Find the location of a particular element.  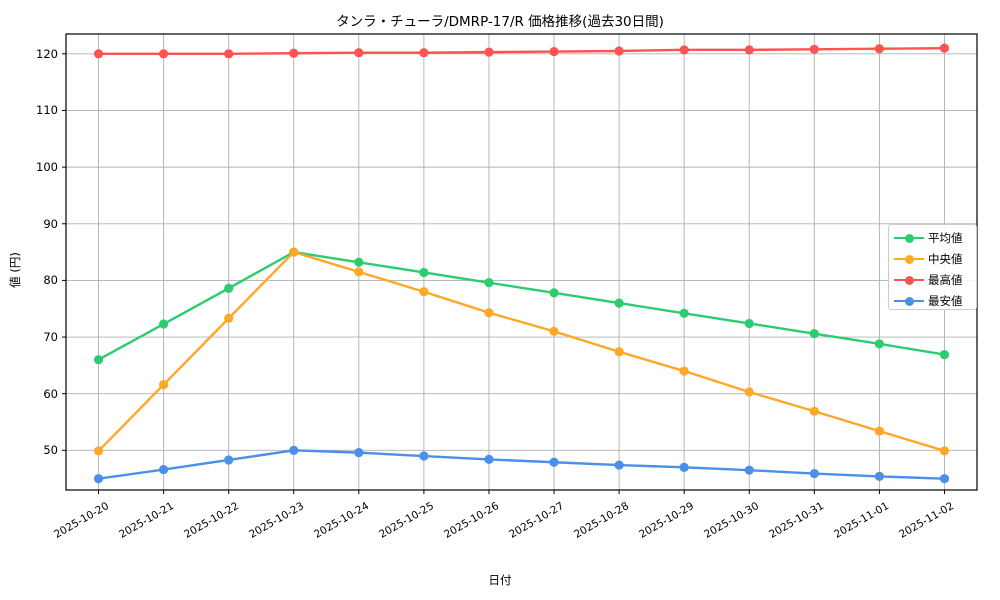

y-tick-label: 100 is located at coordinates (47, 167).